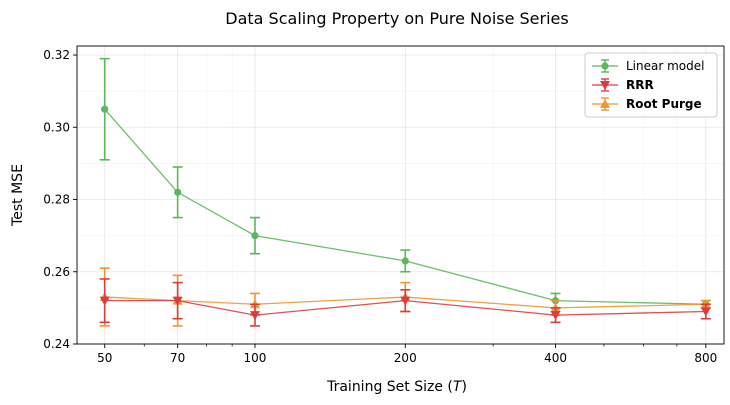 The height and width of the screenshot is (405, 730). I want to click on series-line-rrr, so click(405, 308).